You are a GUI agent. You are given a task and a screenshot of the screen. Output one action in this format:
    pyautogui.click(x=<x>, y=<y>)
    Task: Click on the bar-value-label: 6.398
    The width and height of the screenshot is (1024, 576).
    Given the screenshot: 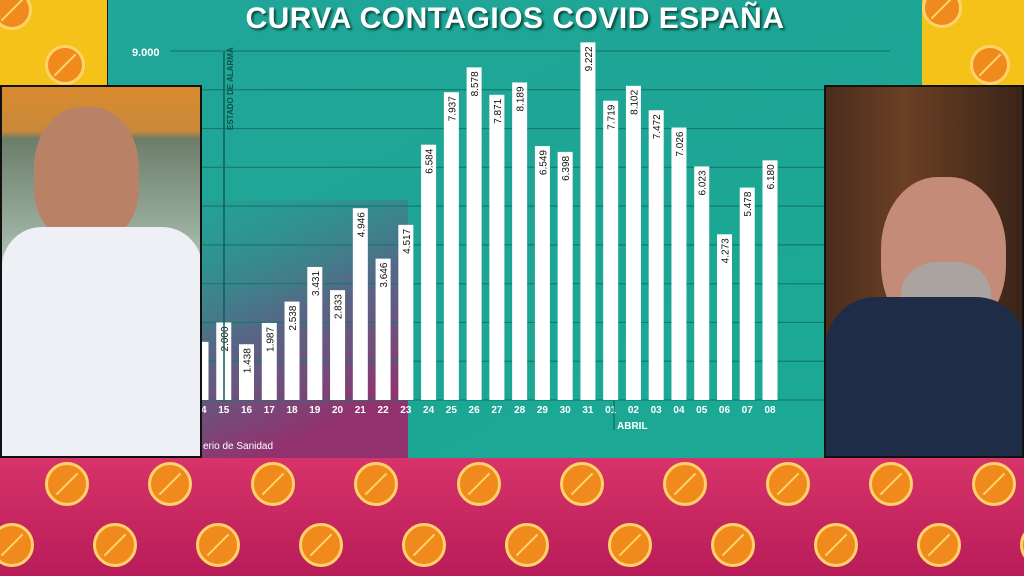 What is the action you would take?
    pyautogui.click(x=566, y=167)
    